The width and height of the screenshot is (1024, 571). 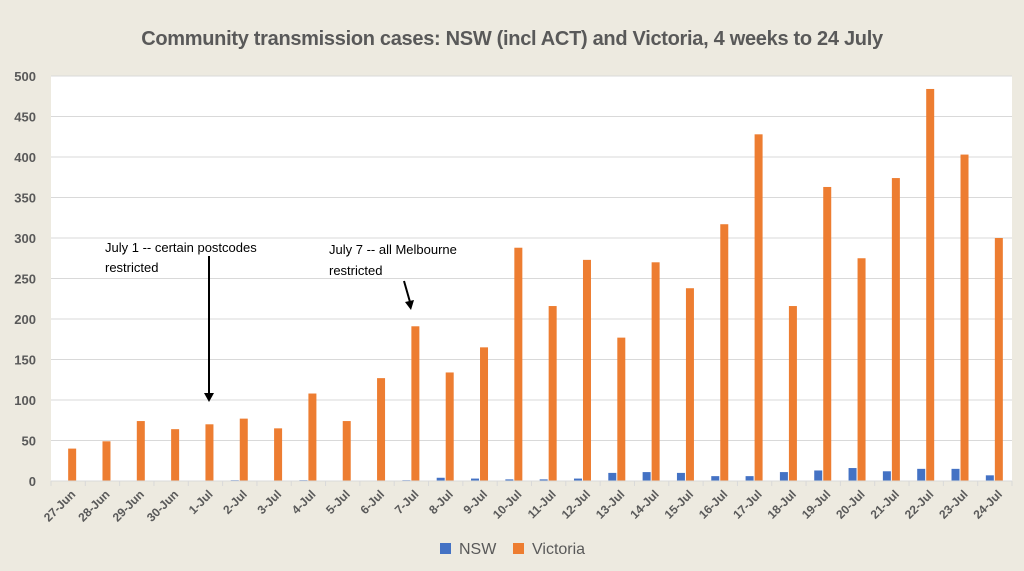 What do you see at coordinates (25, 279) in the screenshot?
I see `y-tick-label: 250` at bounding box center [25, 279].